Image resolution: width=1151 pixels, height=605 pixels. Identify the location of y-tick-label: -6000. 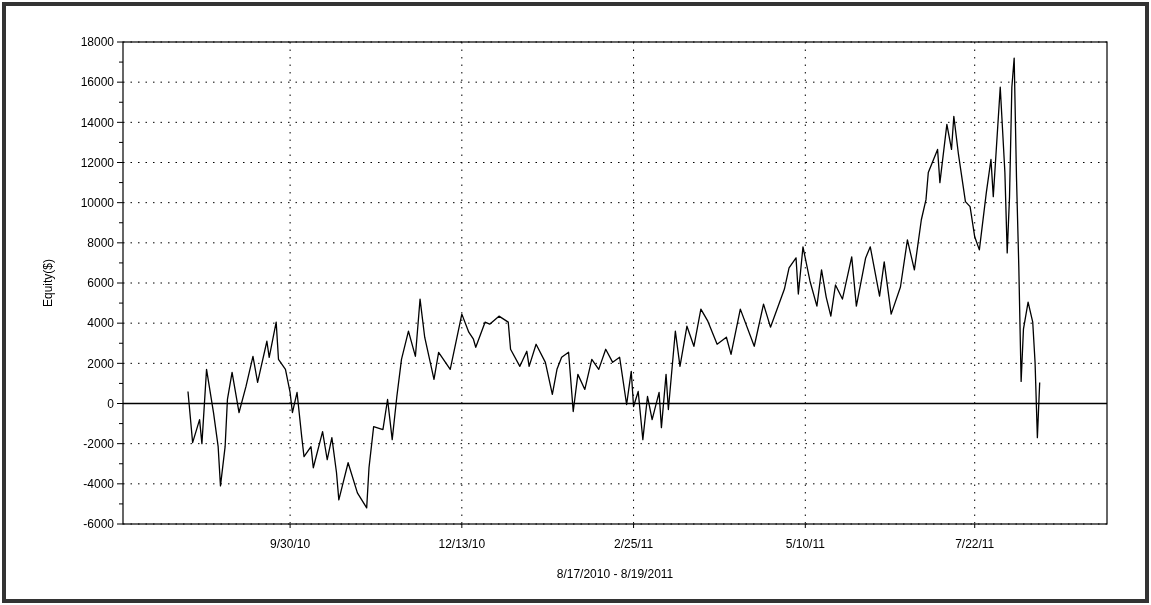
(99, 524).